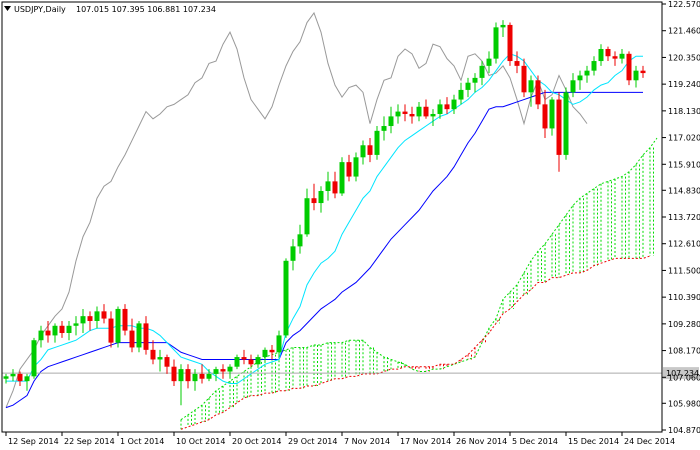 Image resolution: width=700 pixels, height=450 pixels. What do you see at coordinates (535, 441) in the screenshot?
I see `x-tick-label: 5 Dec 2014` at bounding box center [535, 441].